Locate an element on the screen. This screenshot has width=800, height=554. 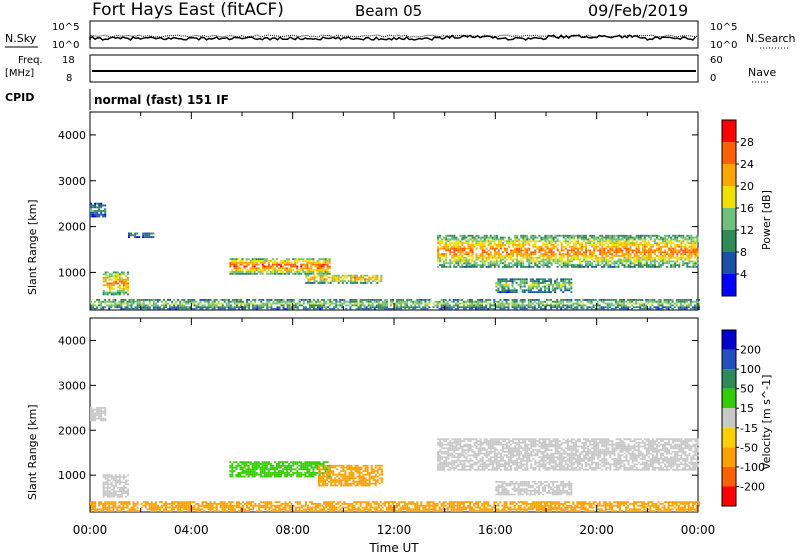
nsky-panel is located at coordinates (394, 34).